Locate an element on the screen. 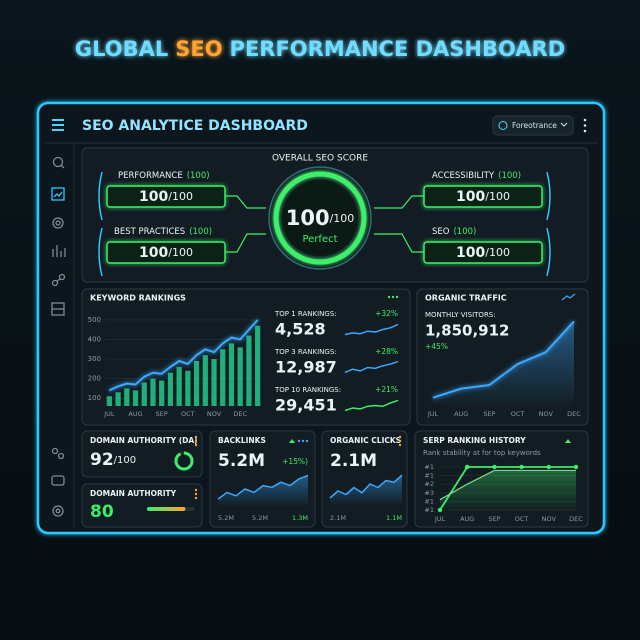 The image size is (640, 640). label: ORGANIC CLICKS is located at coordinates (365, 440).